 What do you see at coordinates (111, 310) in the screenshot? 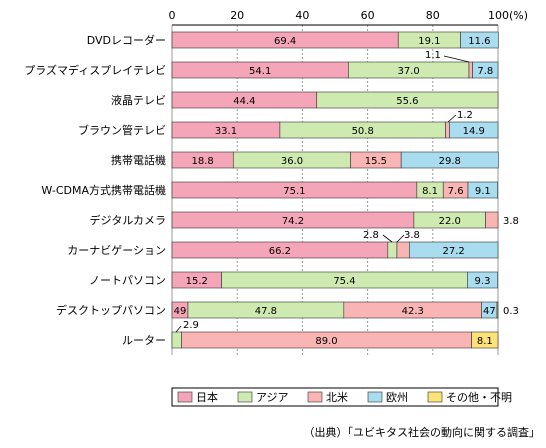
I see `category-label: デスクトップパソコン` at bounding box center [111, 310].